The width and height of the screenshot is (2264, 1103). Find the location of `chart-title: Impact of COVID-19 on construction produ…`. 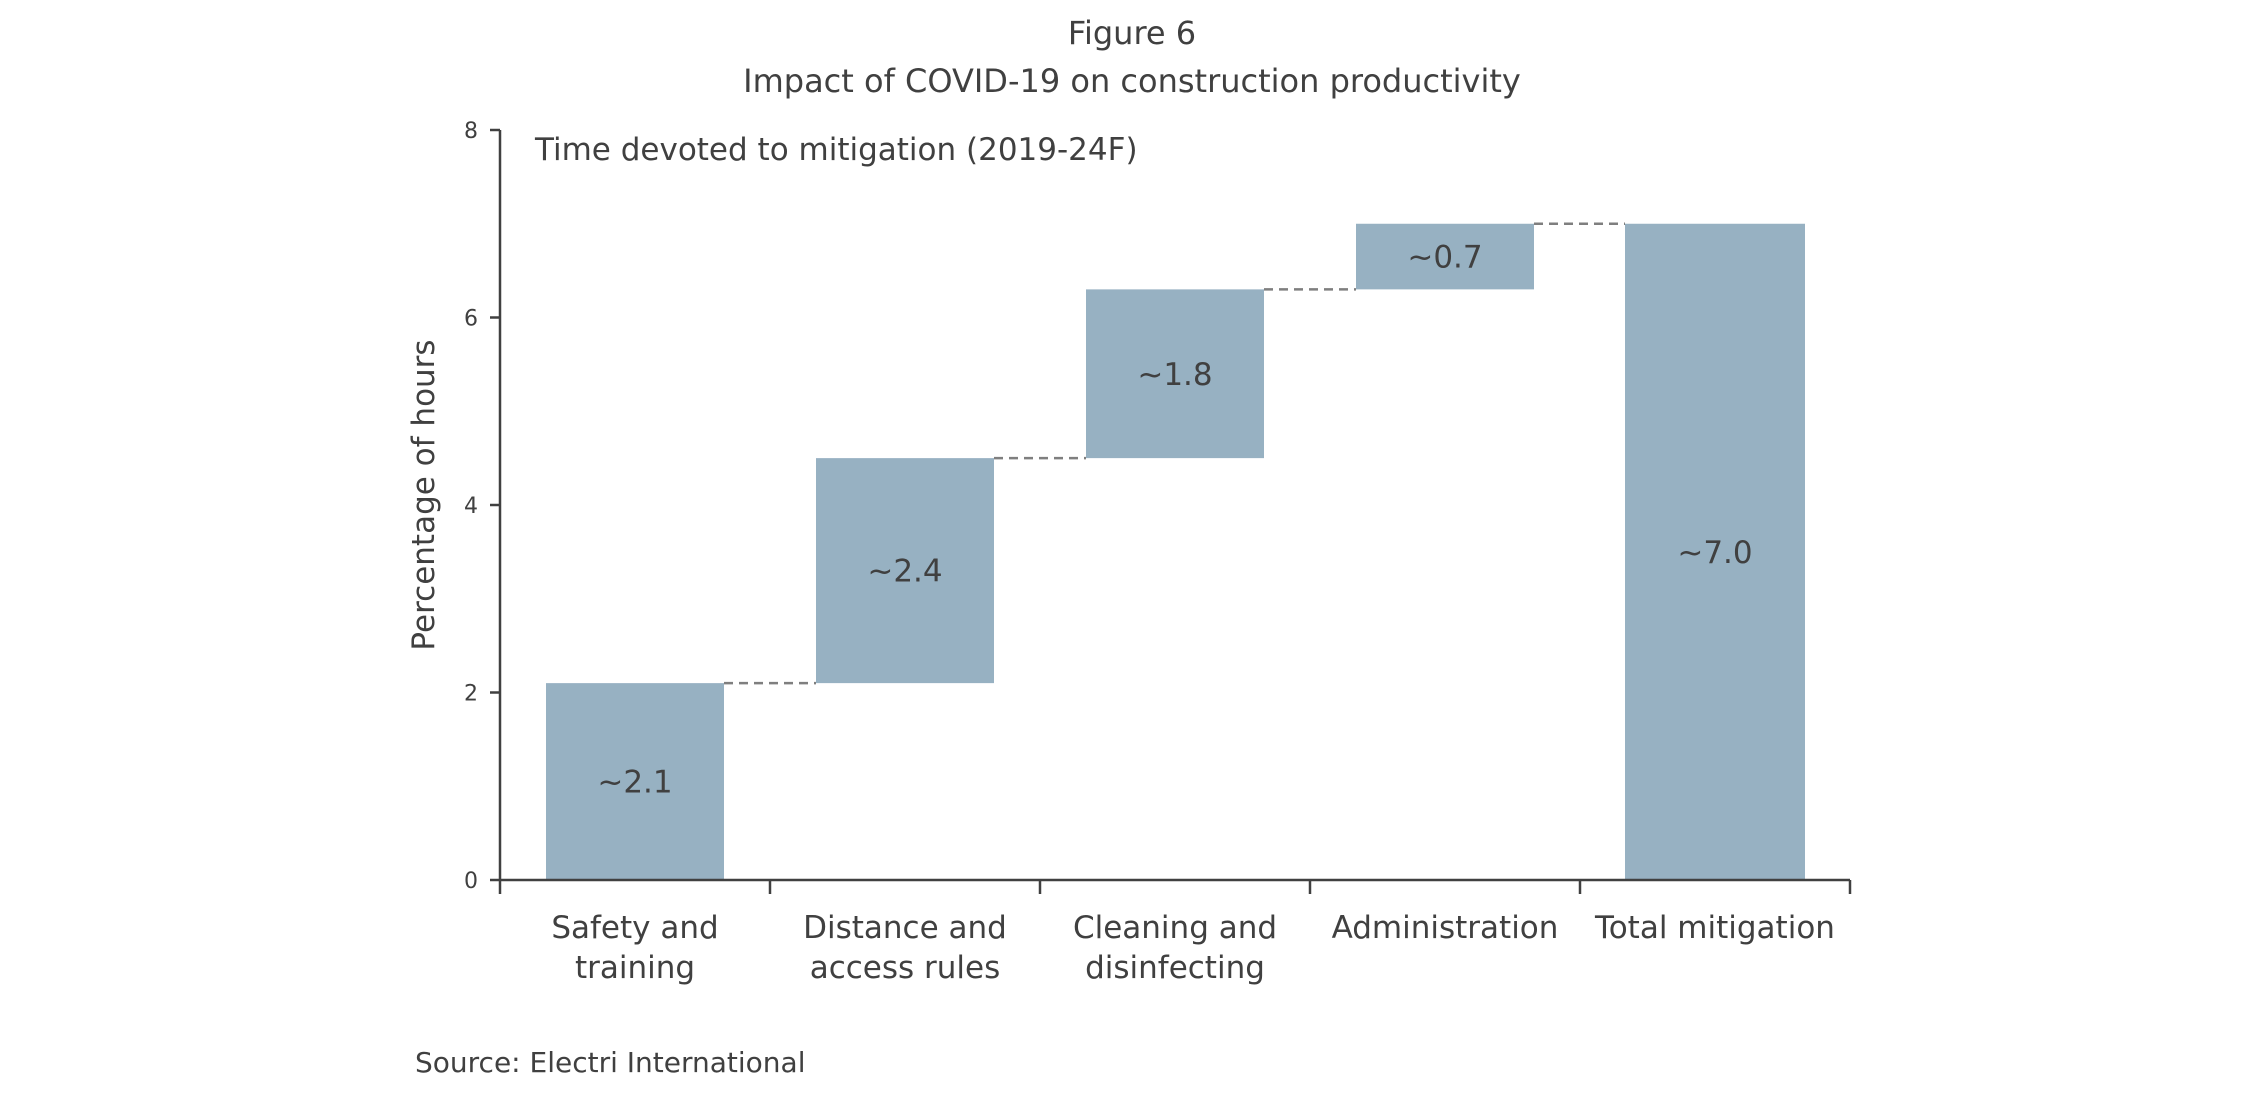

chart-title: Impact of COVID-19 on construction produ… is located at coordinates (1132, 81).